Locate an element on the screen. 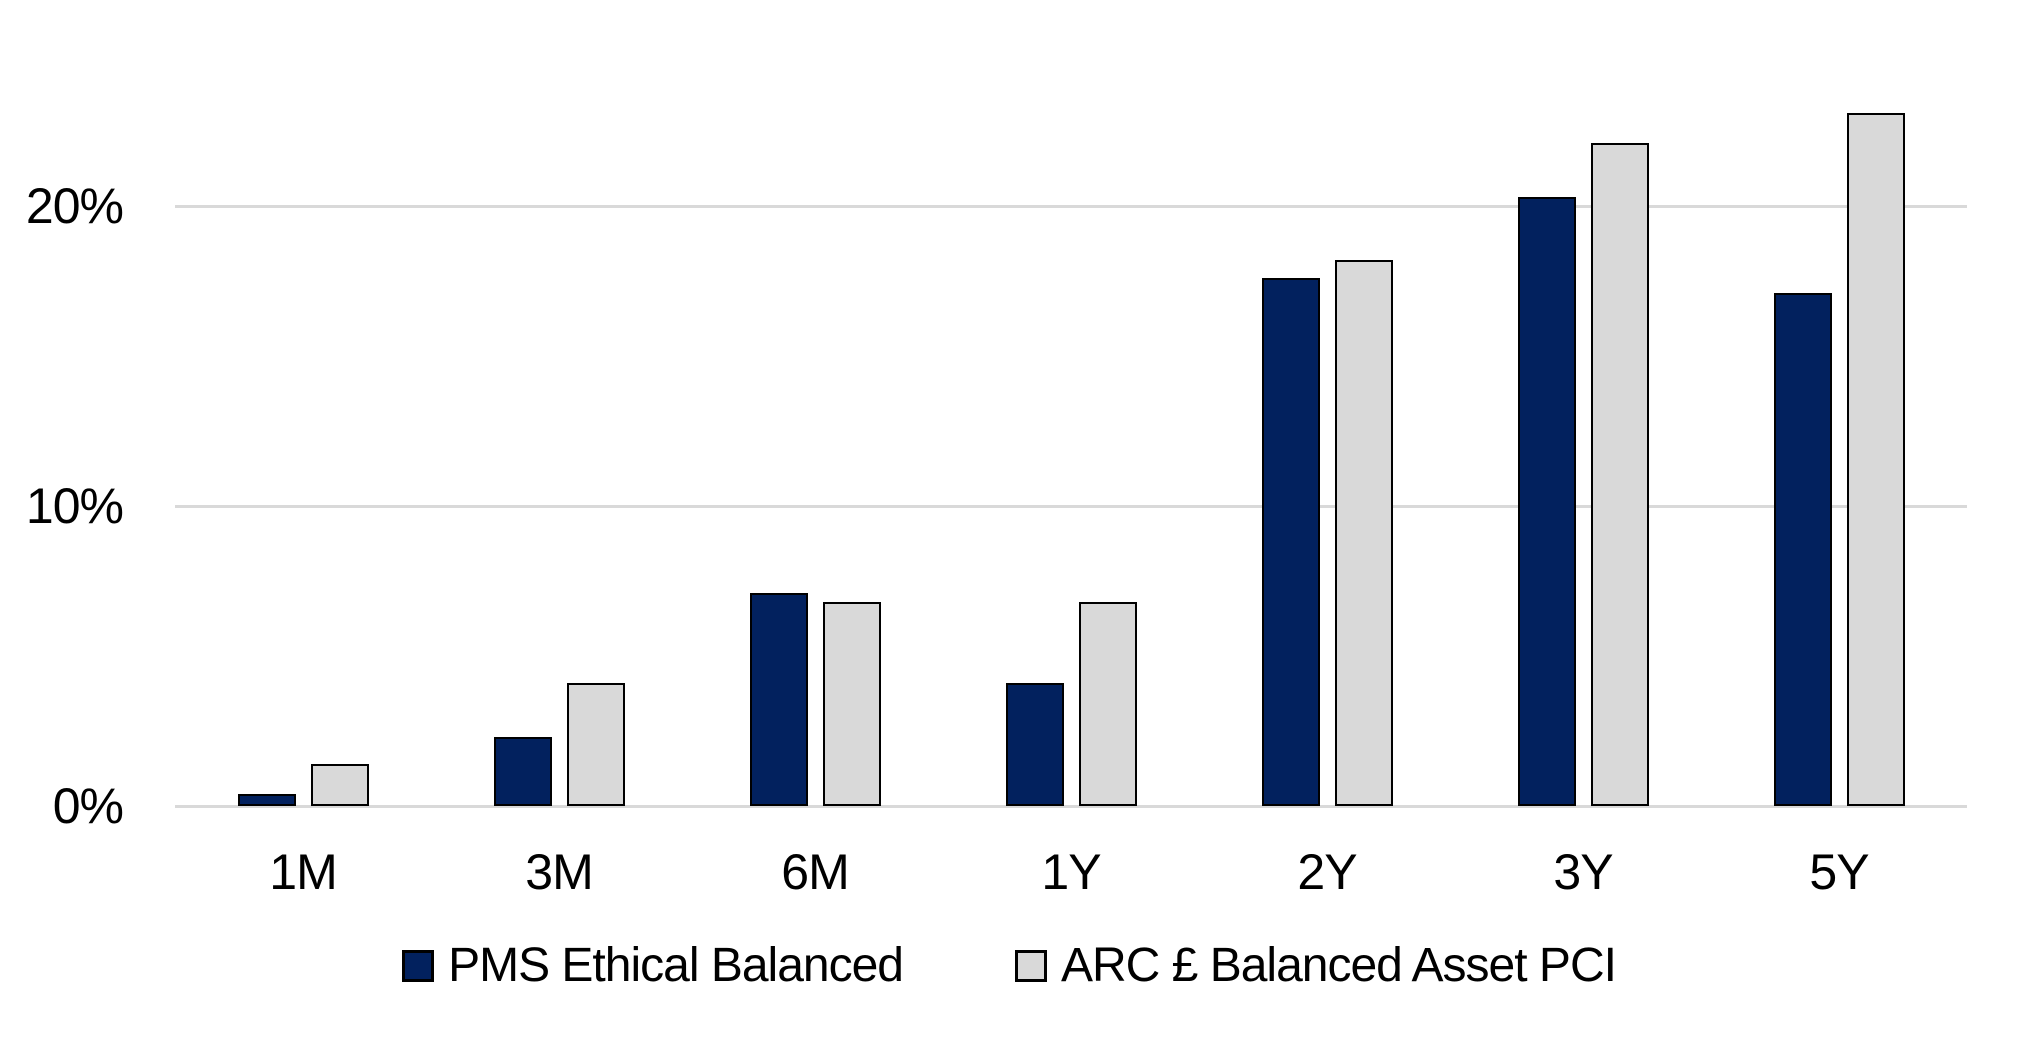 This screenshot has width=2018, height=1059. bar-group-1M is located at coordinates (303, 785).